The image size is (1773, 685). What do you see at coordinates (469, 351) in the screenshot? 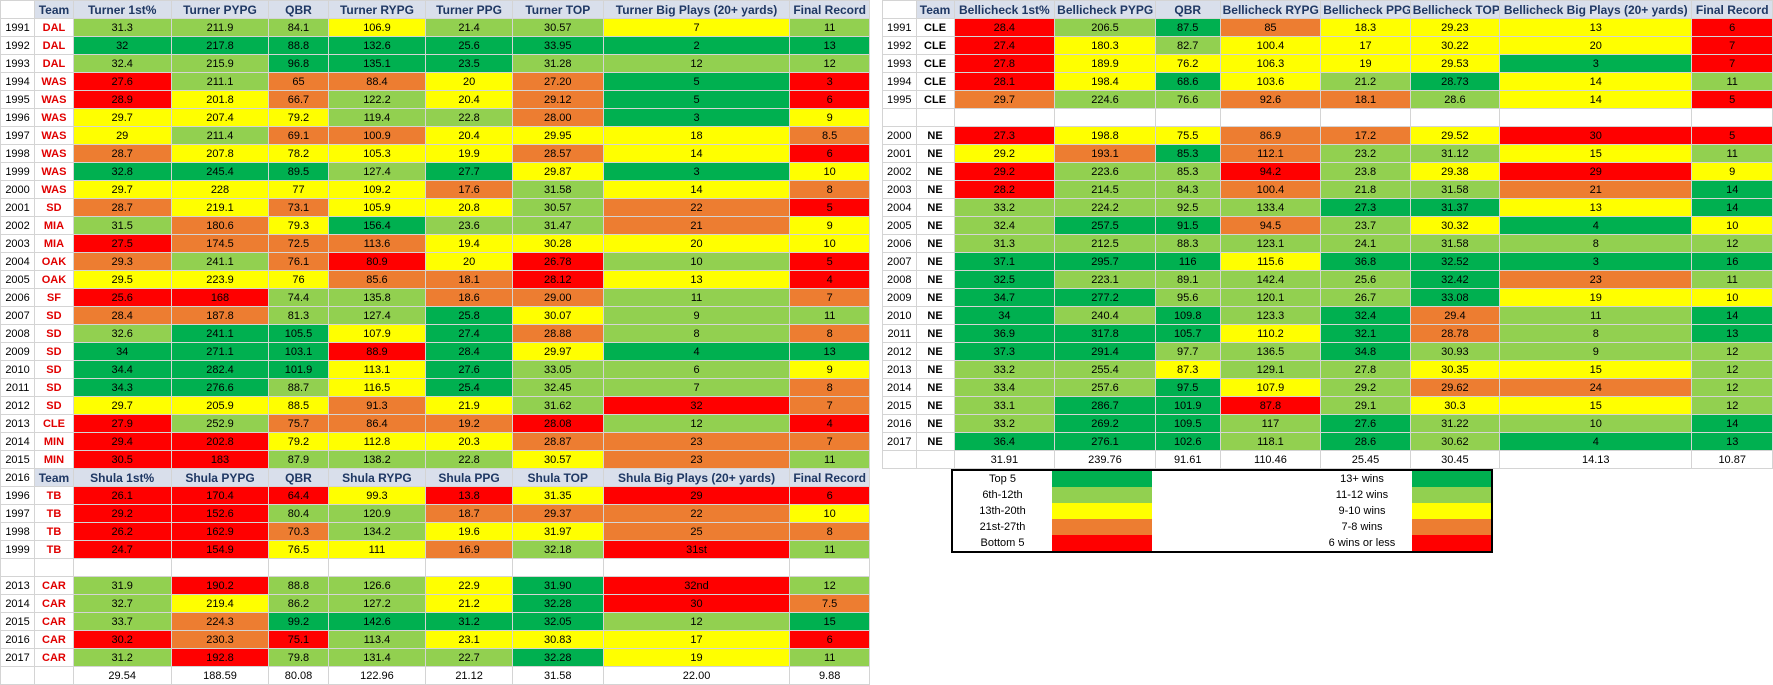
I see `stat-cell: 28.4` at bounding box center [469, 351].